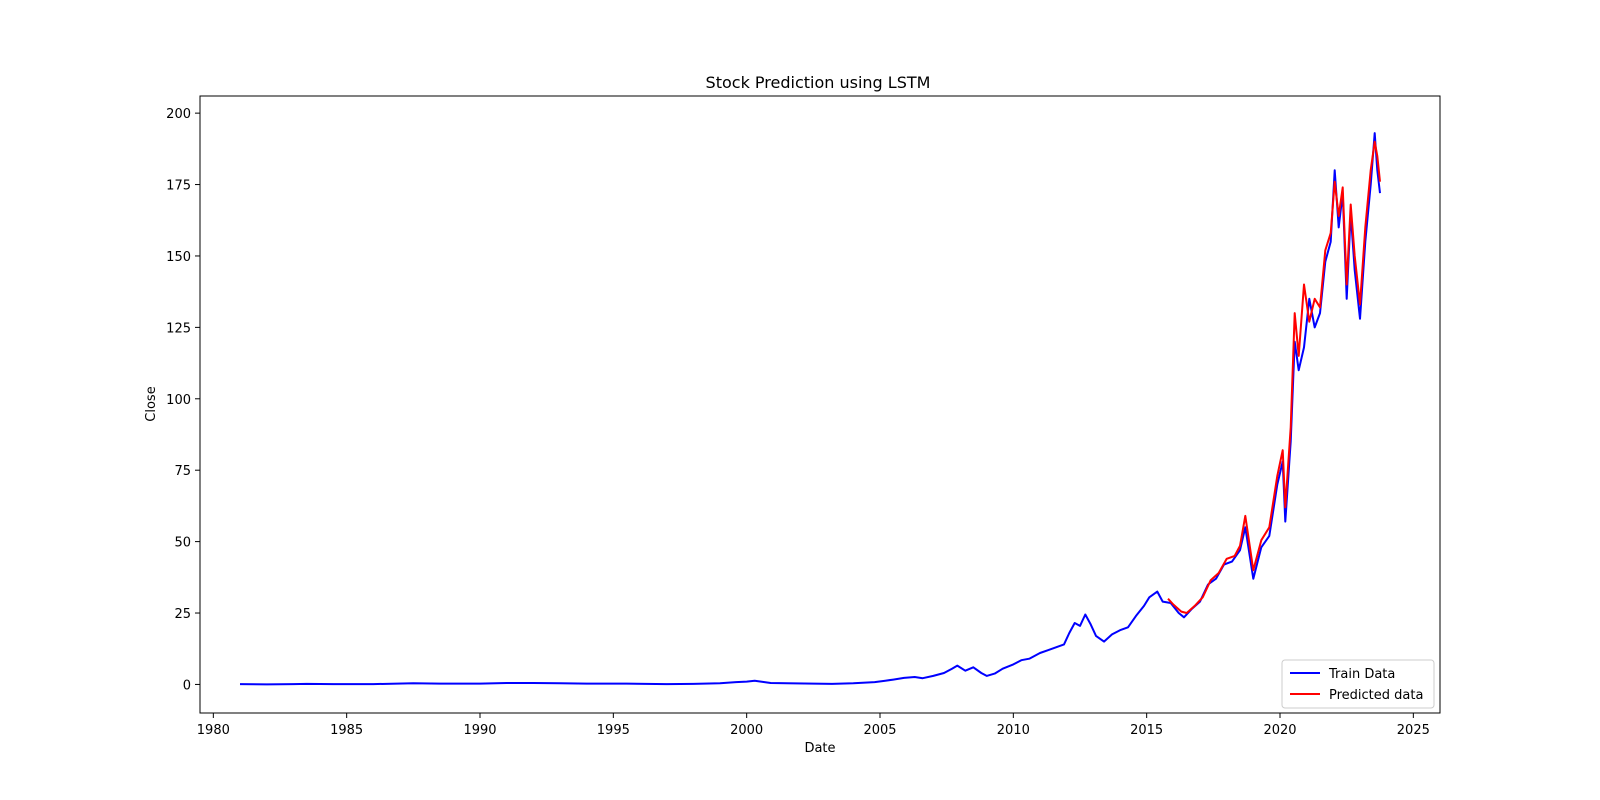 The width and height of the screenshot is (1600, 800). What do you see at coordinates (178, 257) in the screenshot?
I see `y-tick-label: 150` at bounding box center [178, 257].